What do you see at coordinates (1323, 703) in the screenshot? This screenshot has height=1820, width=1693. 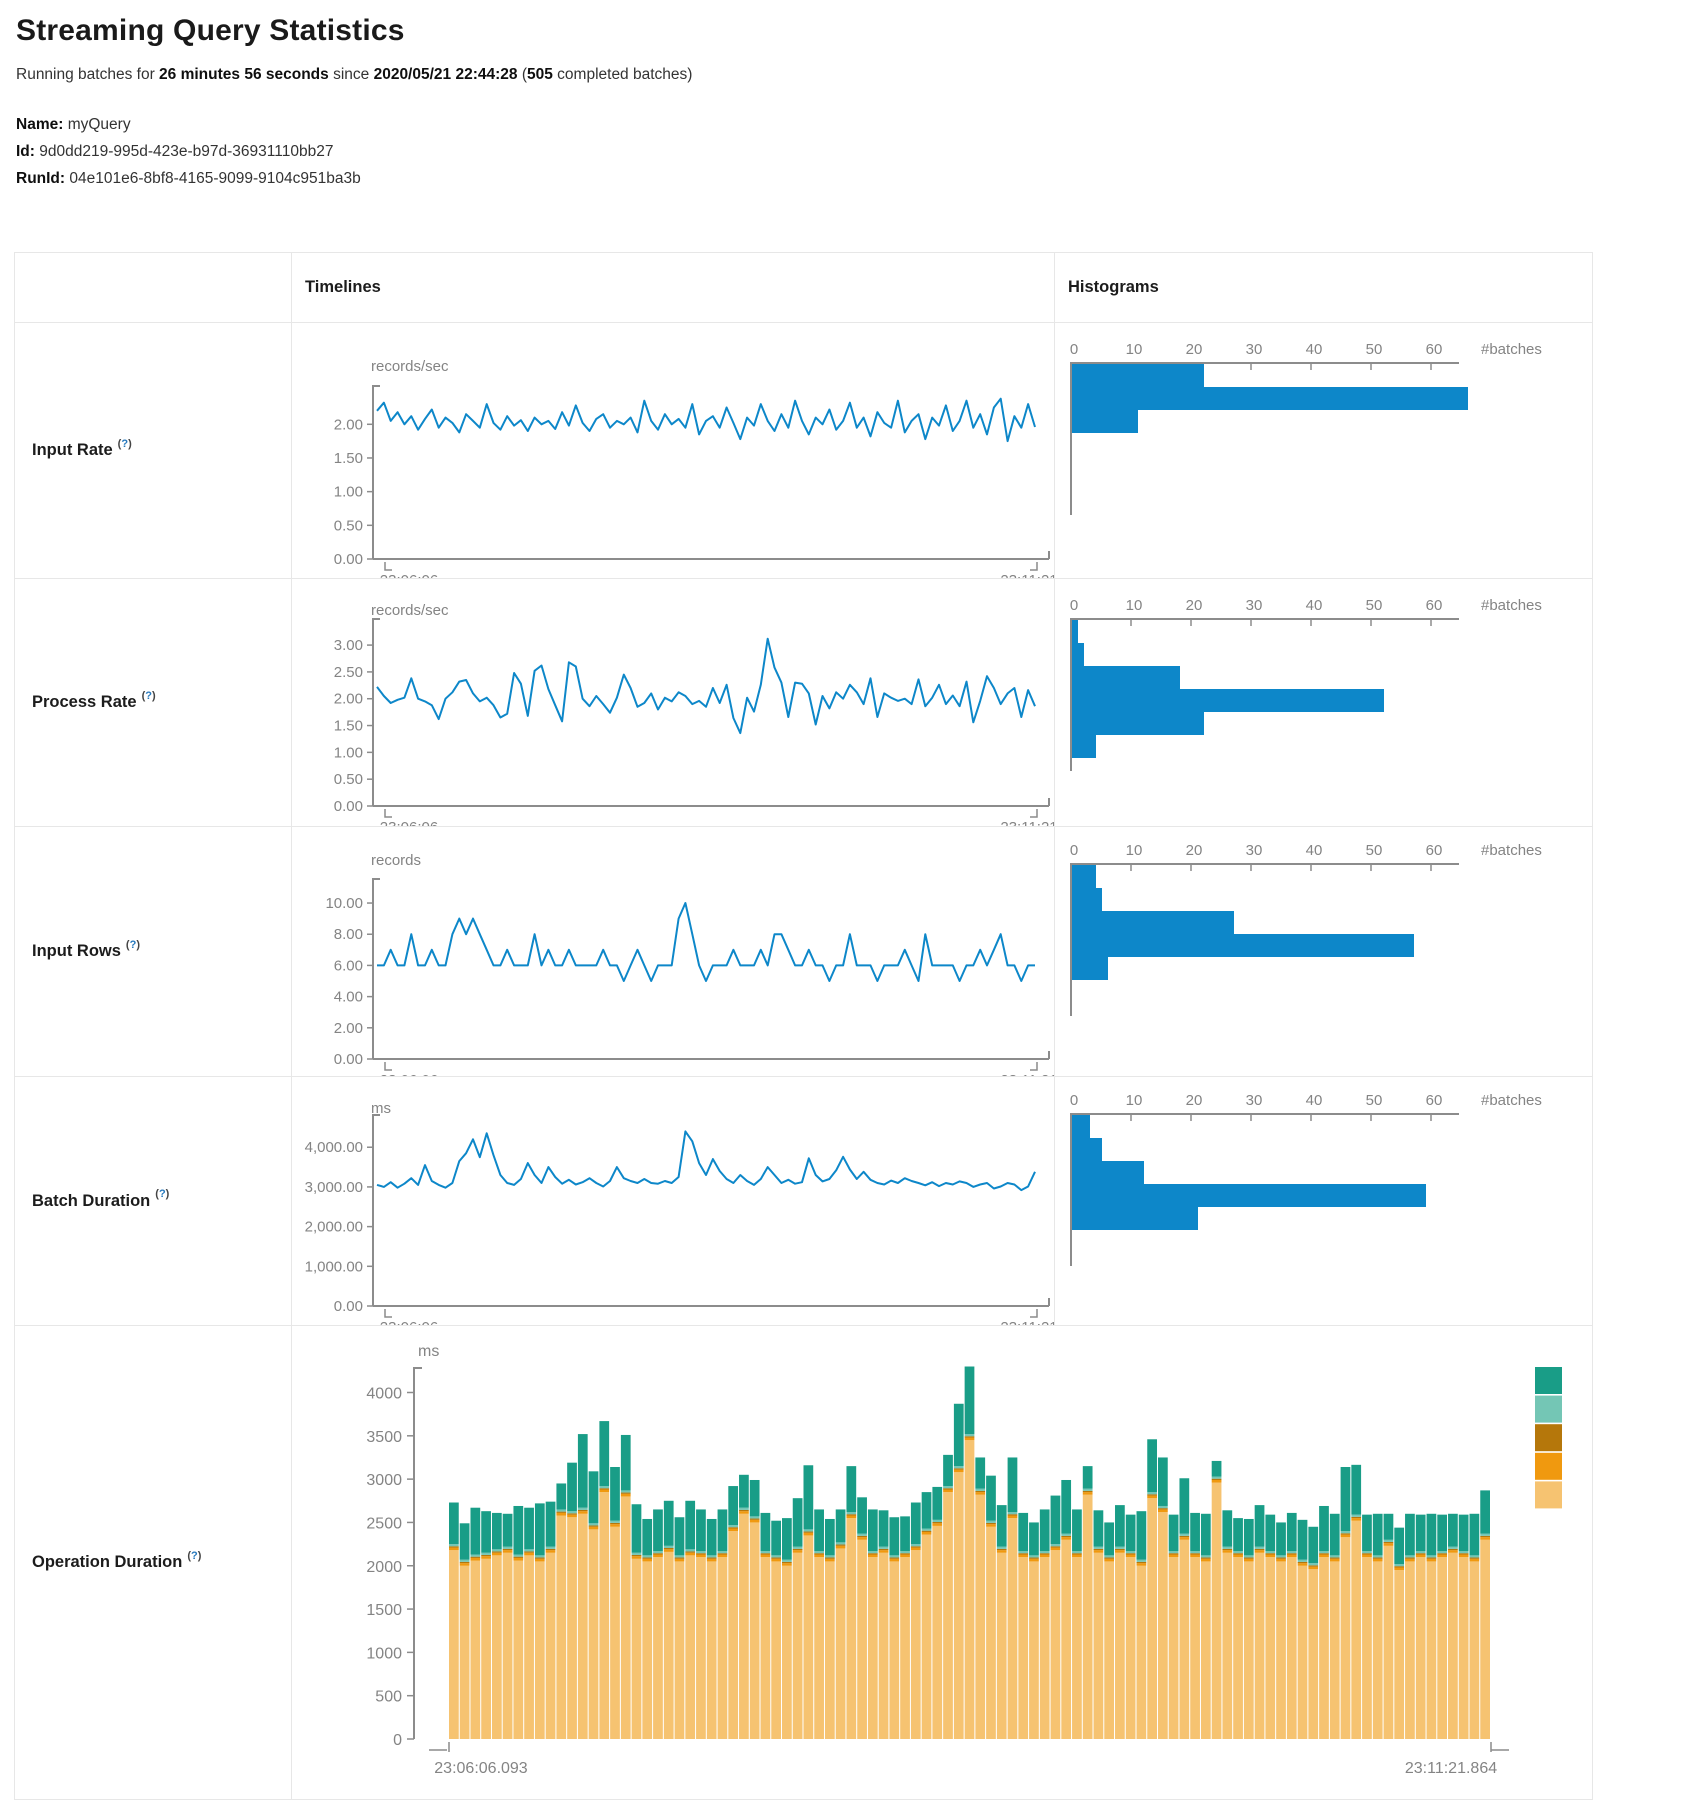 I see `process-rate-histogram-cell: 0 10 20 30 40 50 60 #batches` at bounding box center [1323, 703].